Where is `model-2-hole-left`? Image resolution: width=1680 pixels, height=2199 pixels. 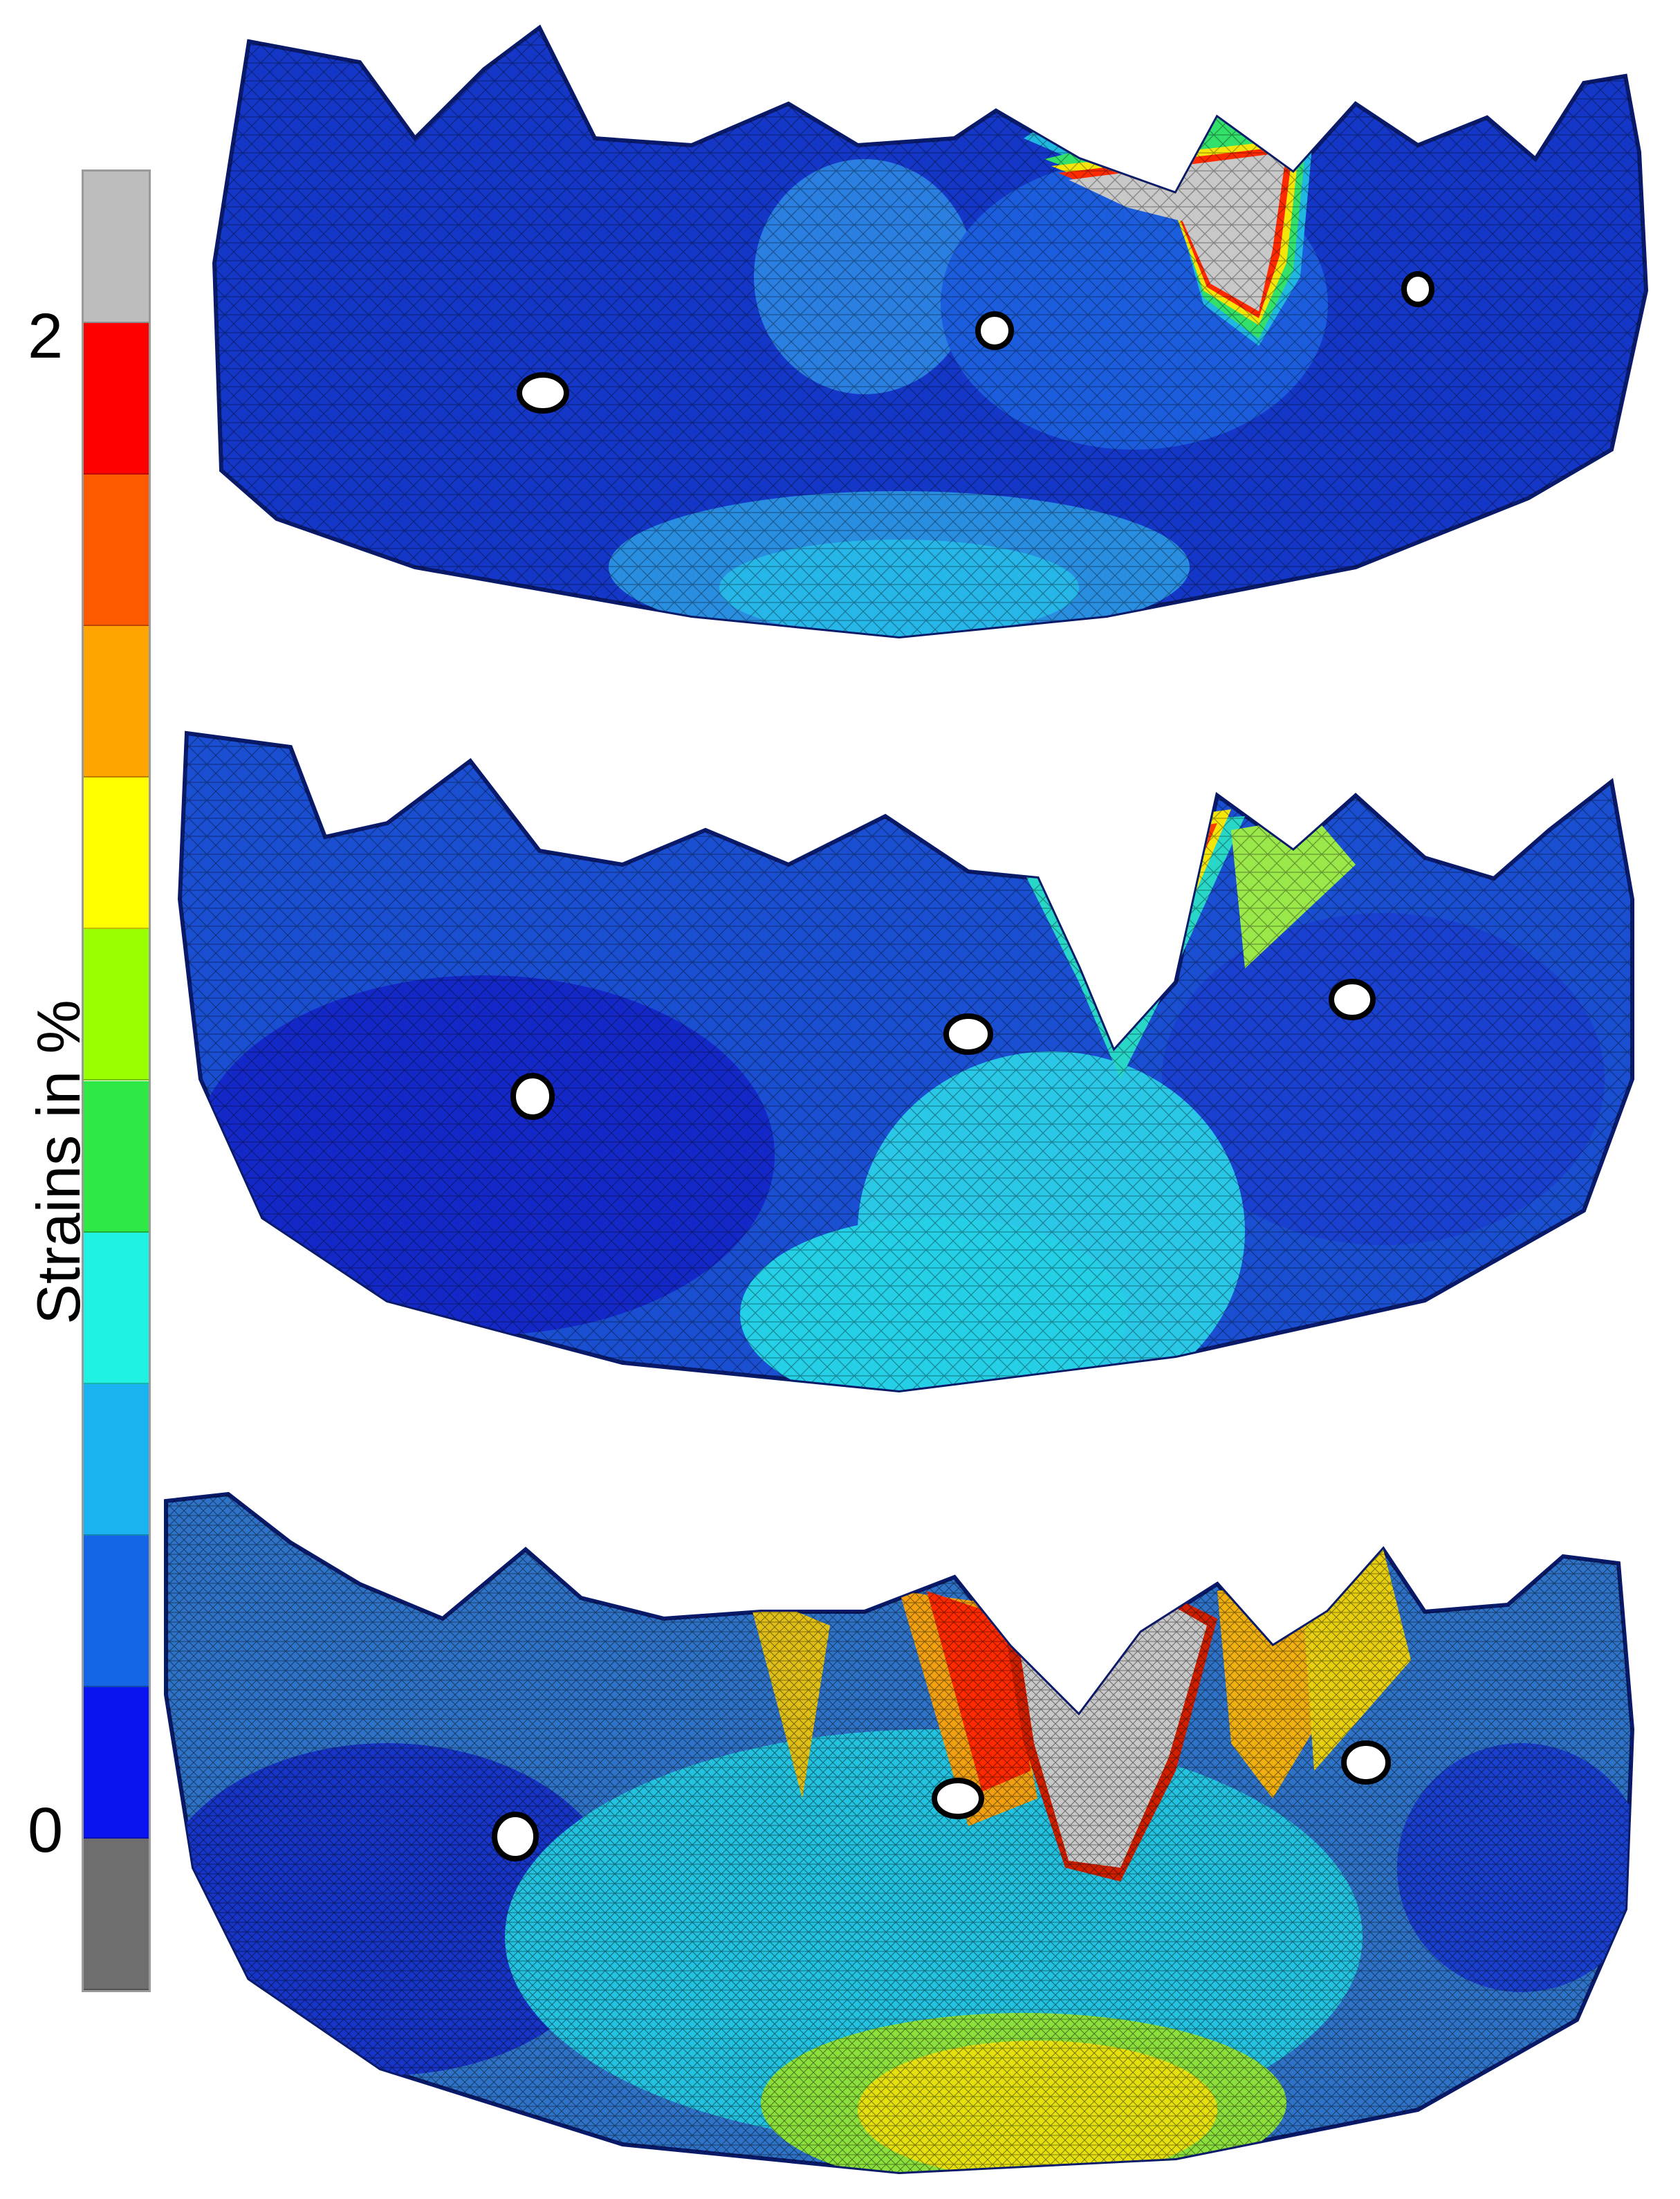 model-2-hole-left is located at coordinates (532, 1096).